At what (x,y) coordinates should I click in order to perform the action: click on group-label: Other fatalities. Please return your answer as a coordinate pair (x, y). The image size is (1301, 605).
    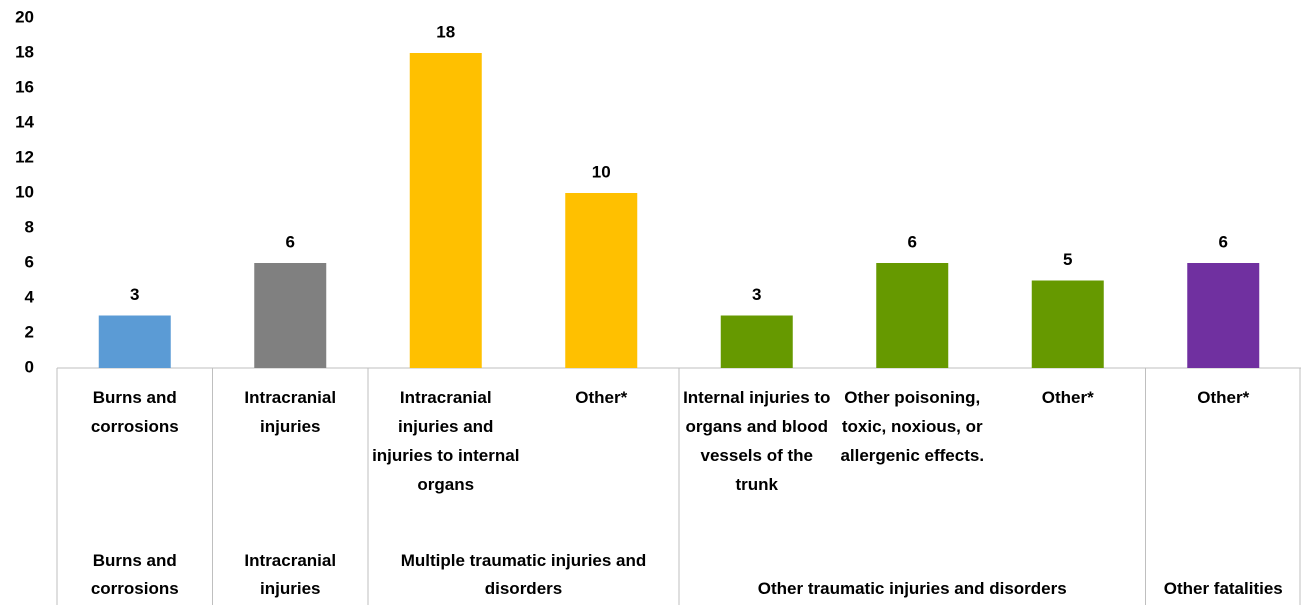
    Looking at the image, I should click on (1223, 588).